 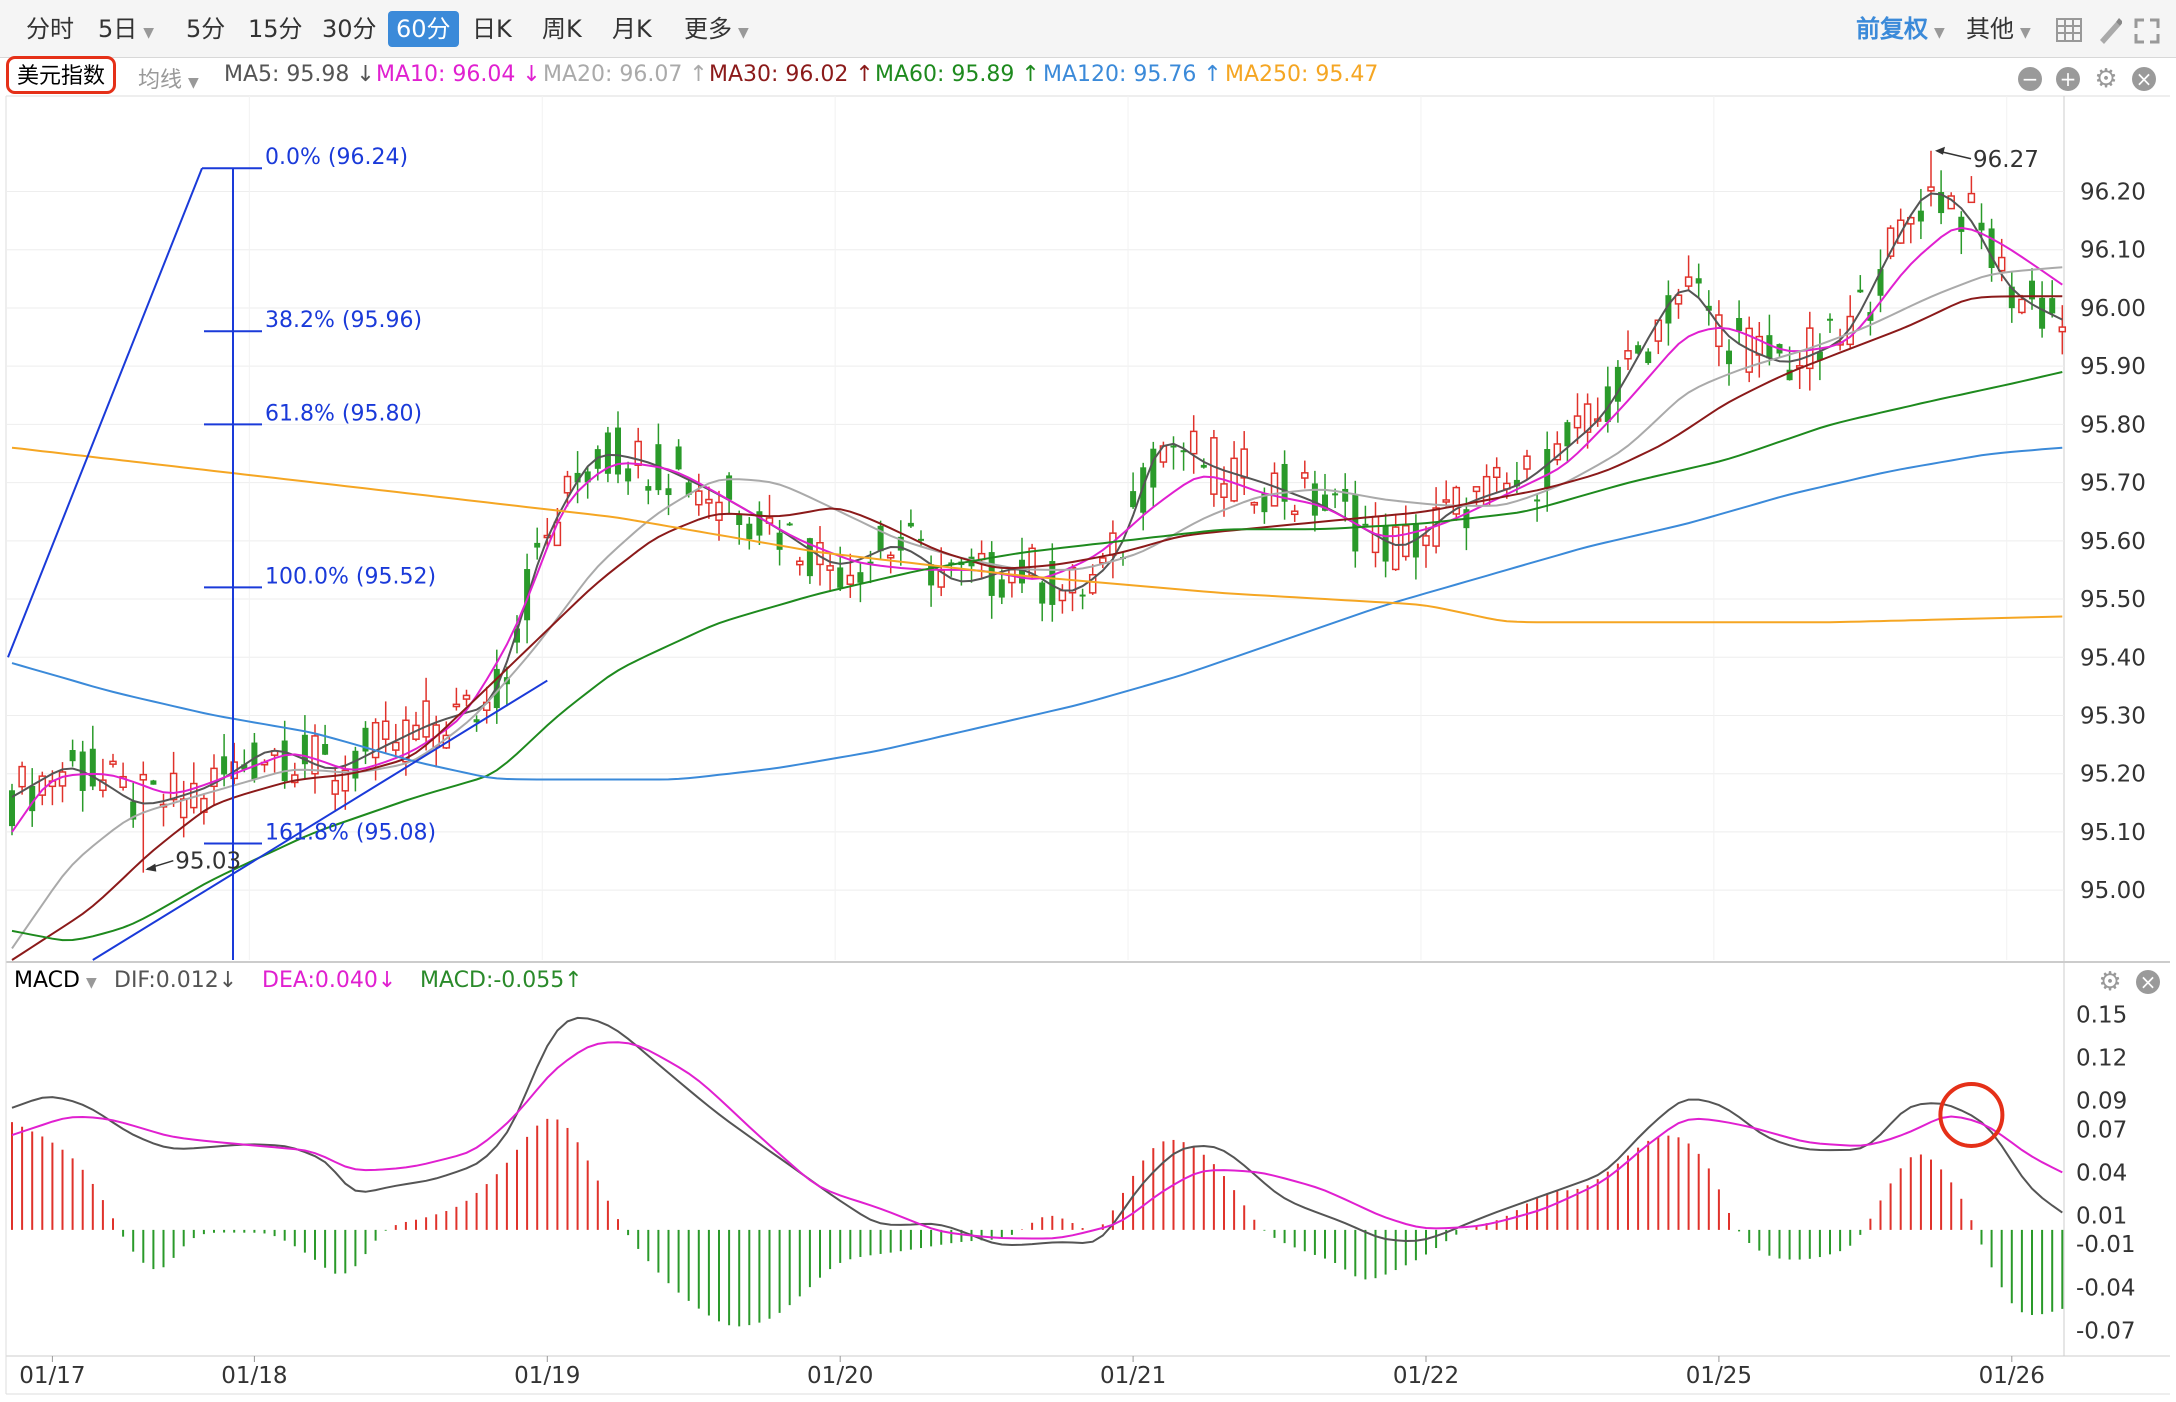 What do you see at coordinates (2144, 79) in the screenshot?
I see `close-icon: ×` at bounding box center [2144, 79].